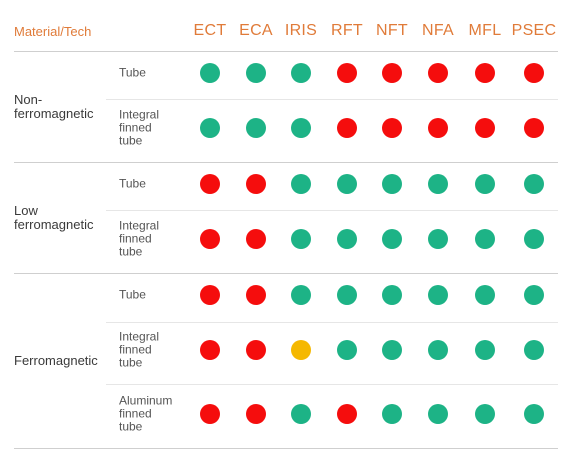 This screenshot has width=588, height=464. Describe the element at coordinates (534, 30) in the screenshot. I see `tech-header-psec: PSEC` at that location.